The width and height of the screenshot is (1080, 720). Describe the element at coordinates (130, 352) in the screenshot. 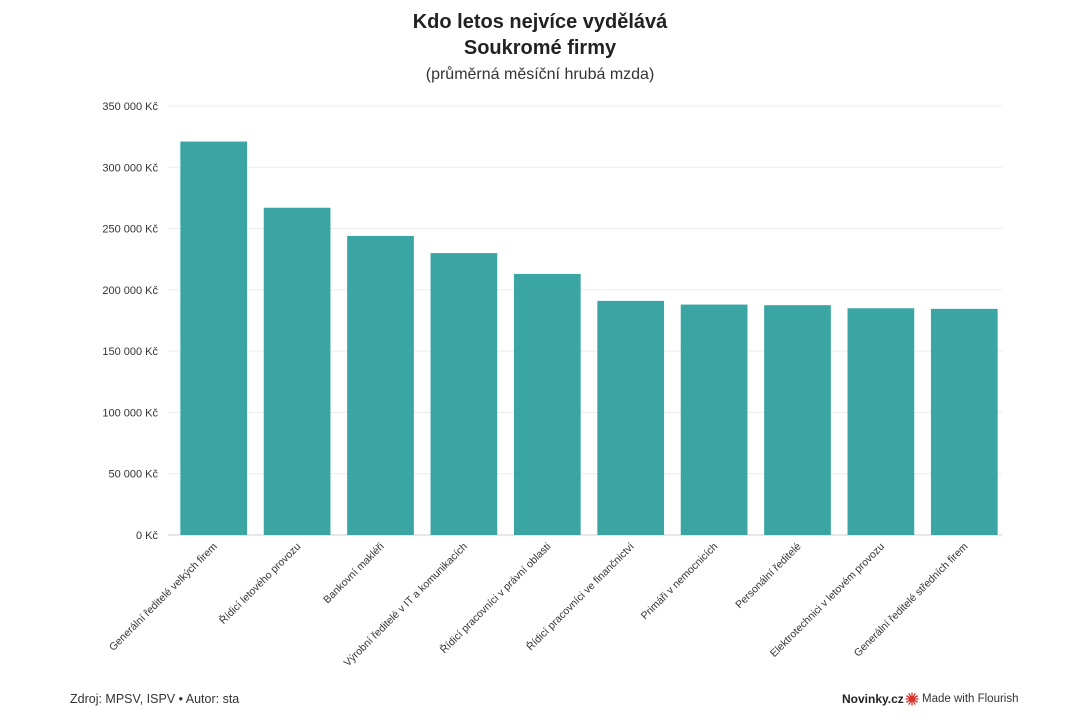

I see `y-tick-label: 150 000 Kč` at that location.